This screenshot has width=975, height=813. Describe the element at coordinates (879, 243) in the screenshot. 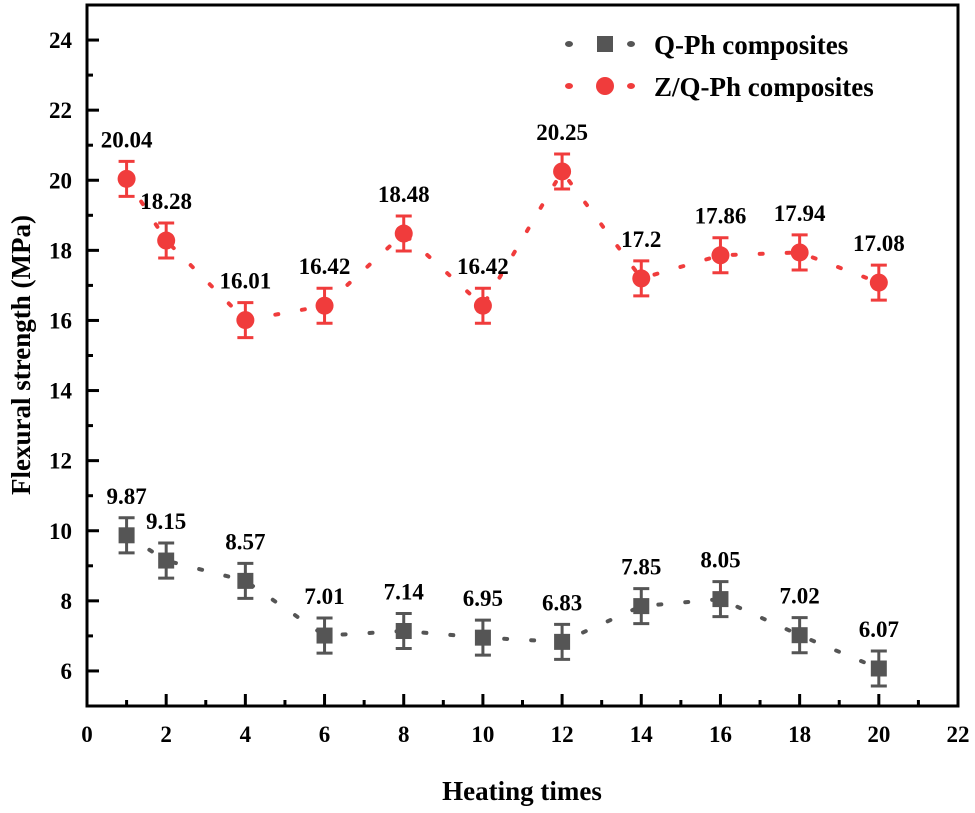

I see `data-label: 17.08` at that location.